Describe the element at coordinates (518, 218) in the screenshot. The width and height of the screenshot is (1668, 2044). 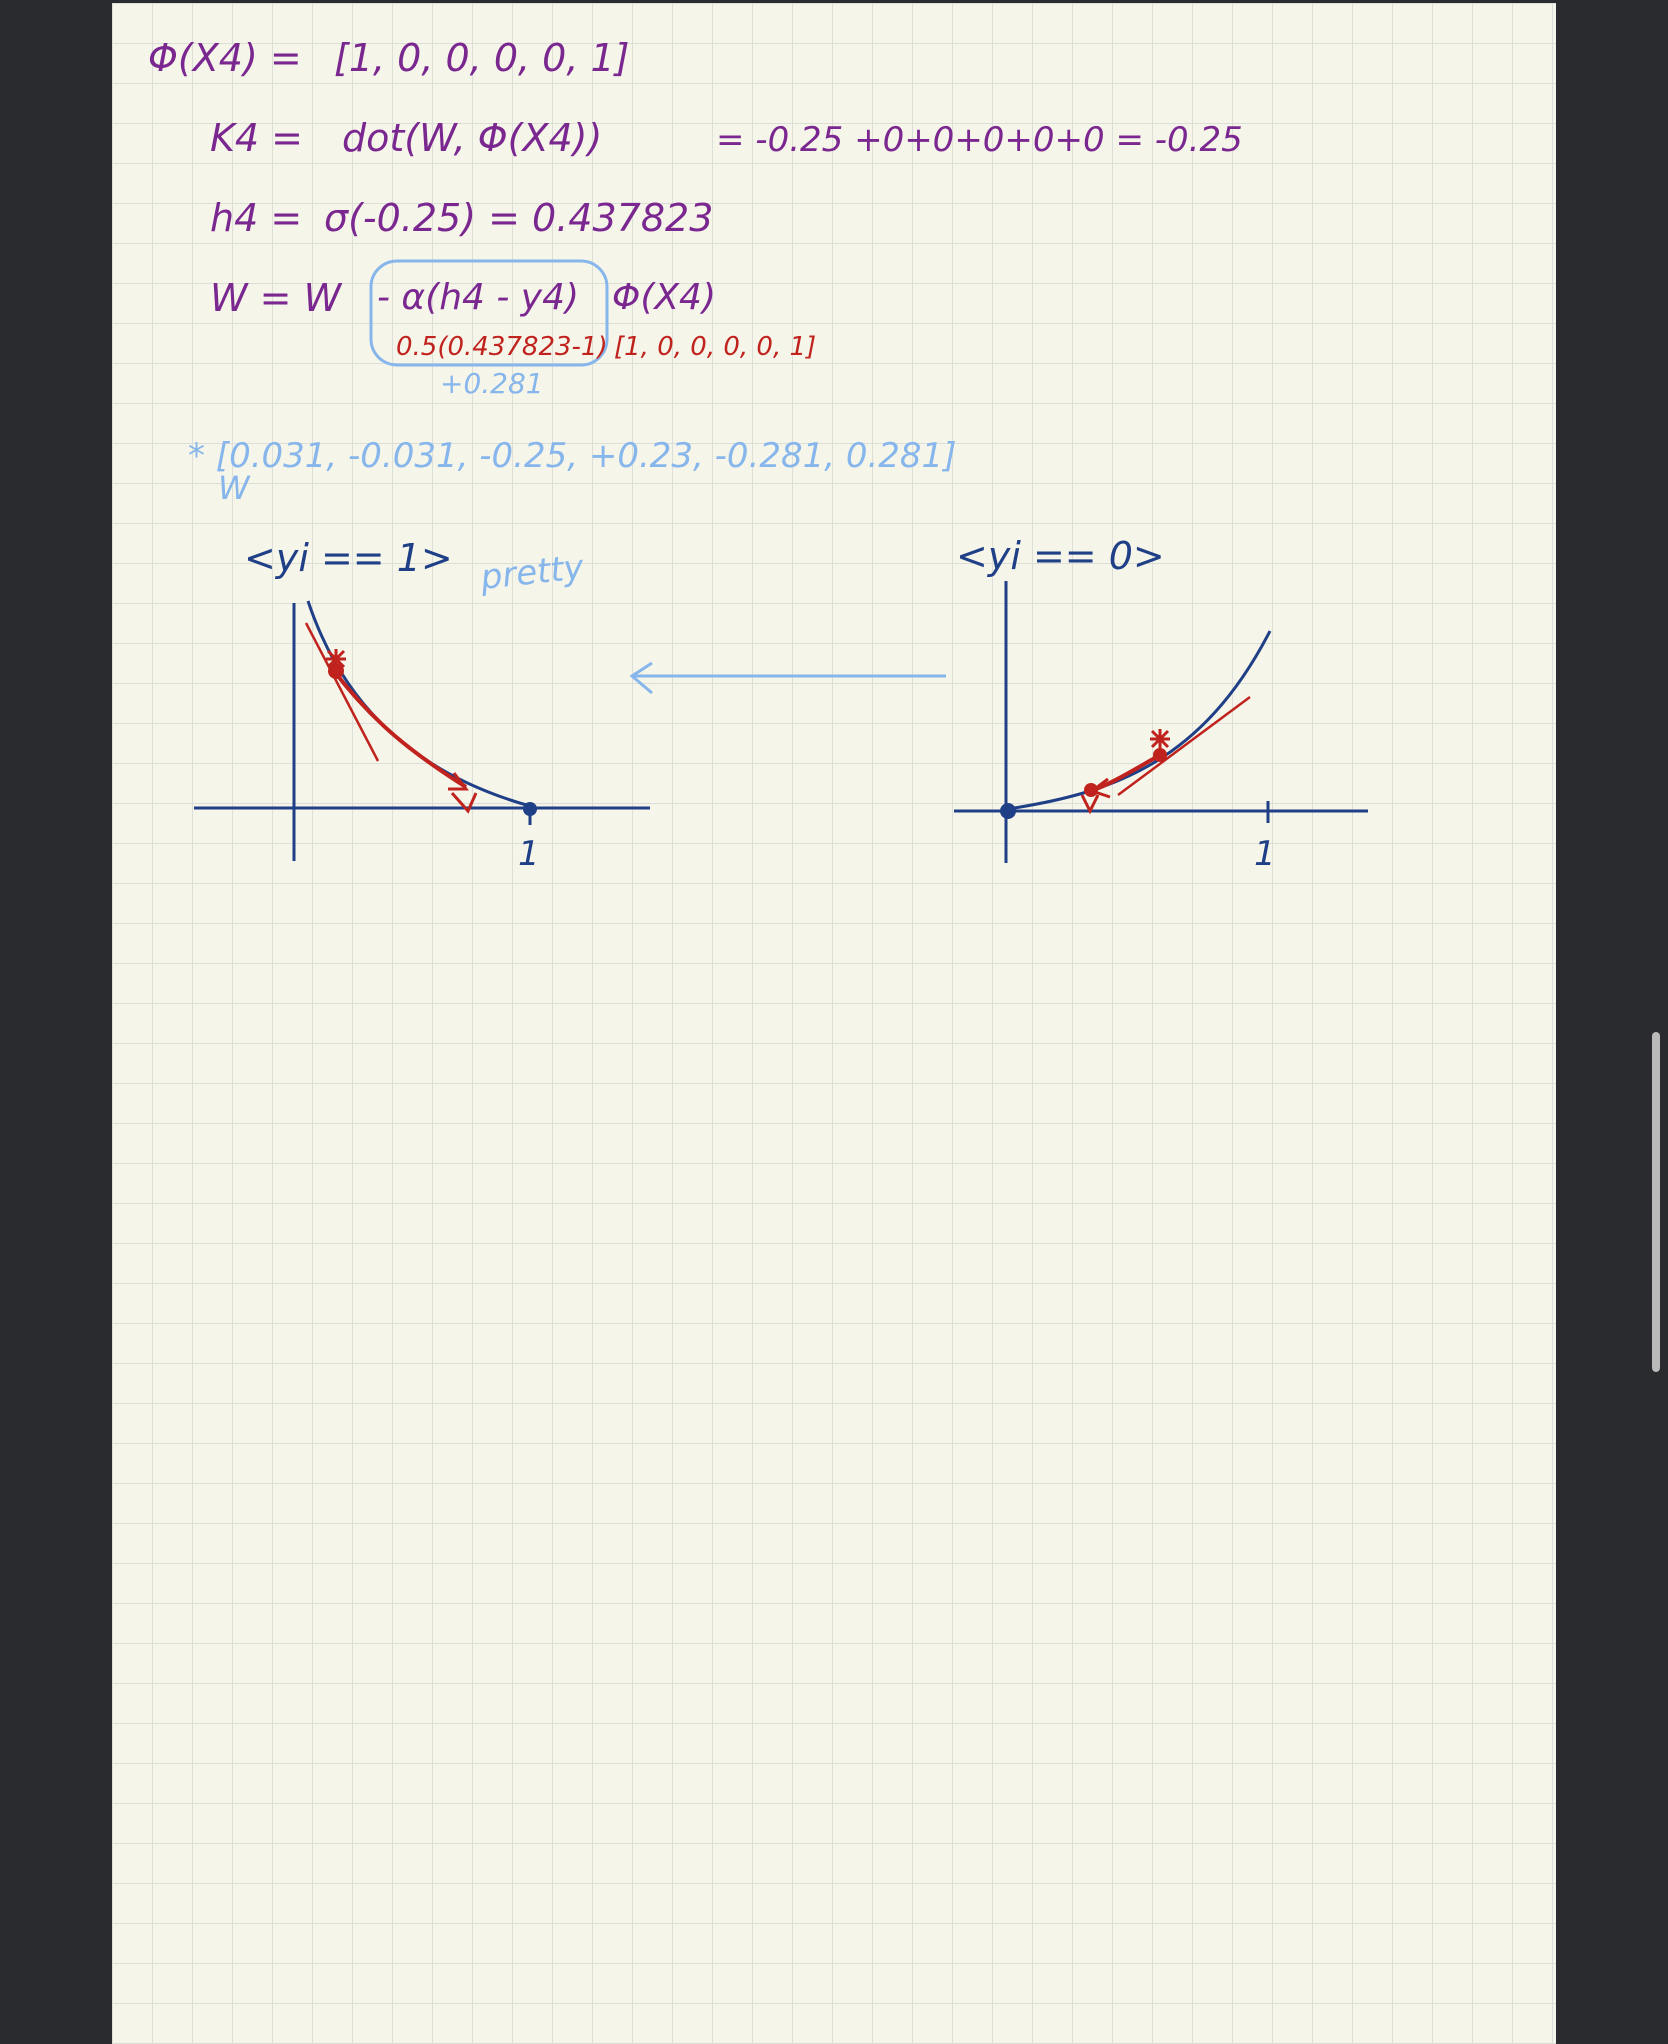
I see `h4-sigmoid-value: σ(-0.25) = 0.437823` at that location.